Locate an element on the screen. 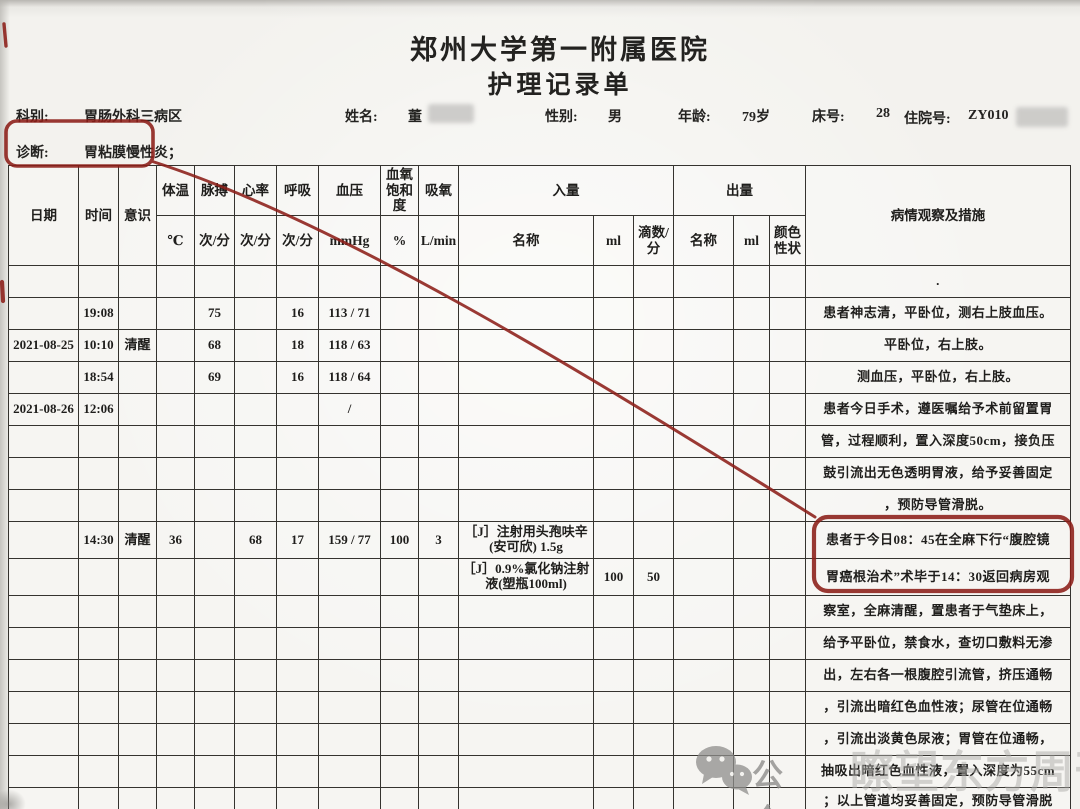 The height and width of the screenshot is (809, 1080). table-row: 出，左右各一根腹腔引流管，挤压通畅 is located at coordinates (539, 675).